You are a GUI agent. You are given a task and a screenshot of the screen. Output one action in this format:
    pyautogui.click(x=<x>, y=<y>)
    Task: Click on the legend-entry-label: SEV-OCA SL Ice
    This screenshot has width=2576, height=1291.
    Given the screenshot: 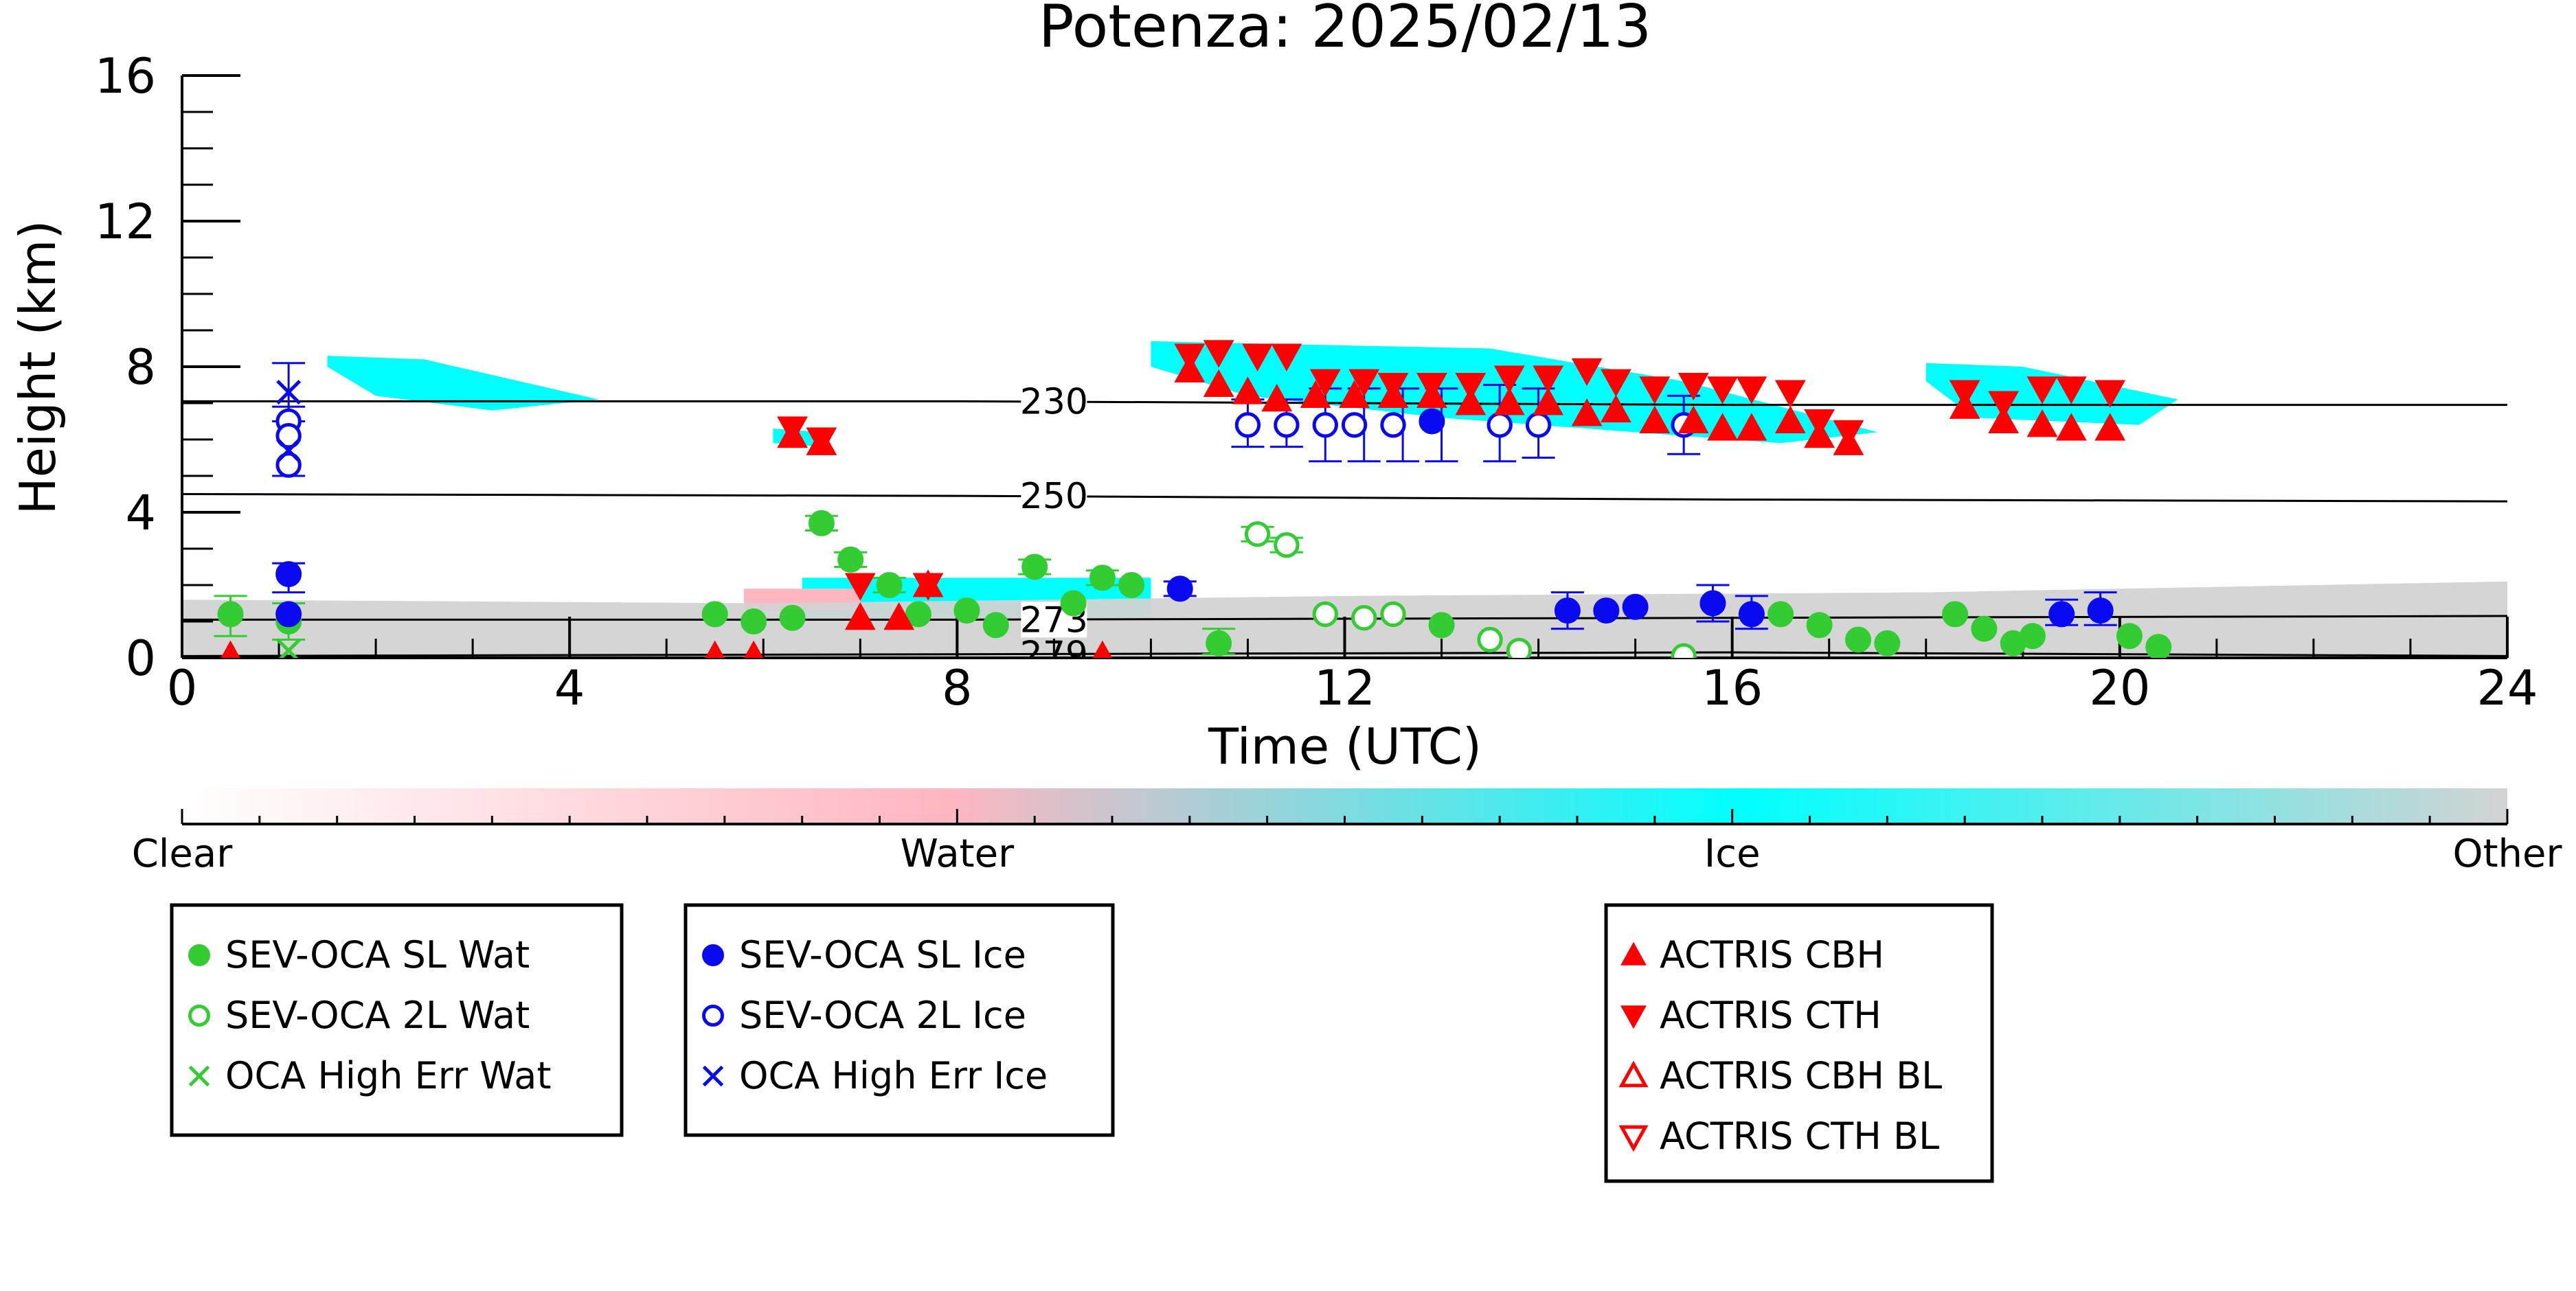 What is the action you would take?
    pyautogui.click(x=882, y=955)
    